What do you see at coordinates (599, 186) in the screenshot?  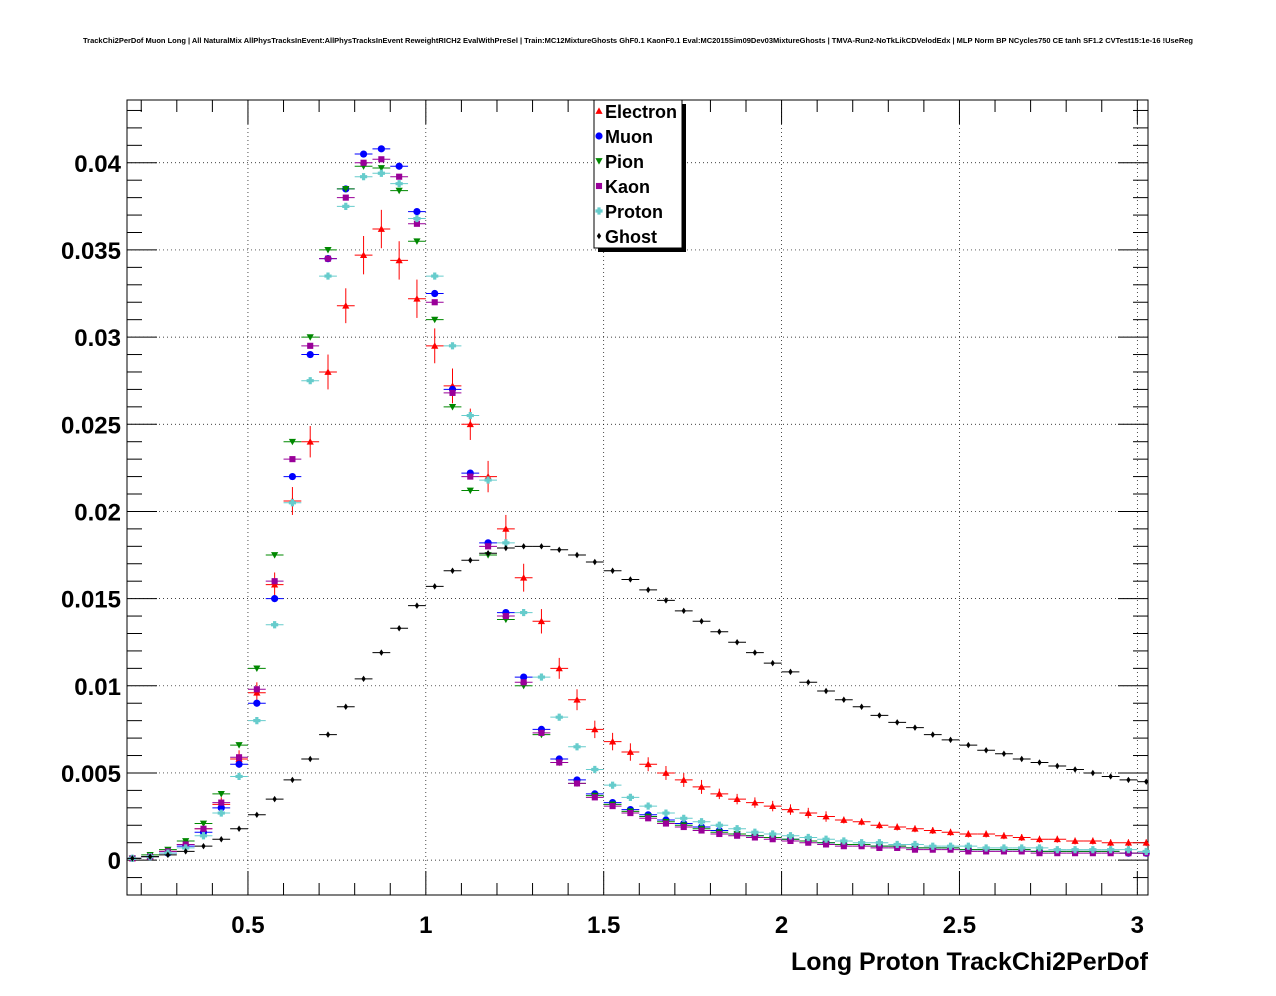 I see `legend-marker-kaon` at bounding box center [599, 186].